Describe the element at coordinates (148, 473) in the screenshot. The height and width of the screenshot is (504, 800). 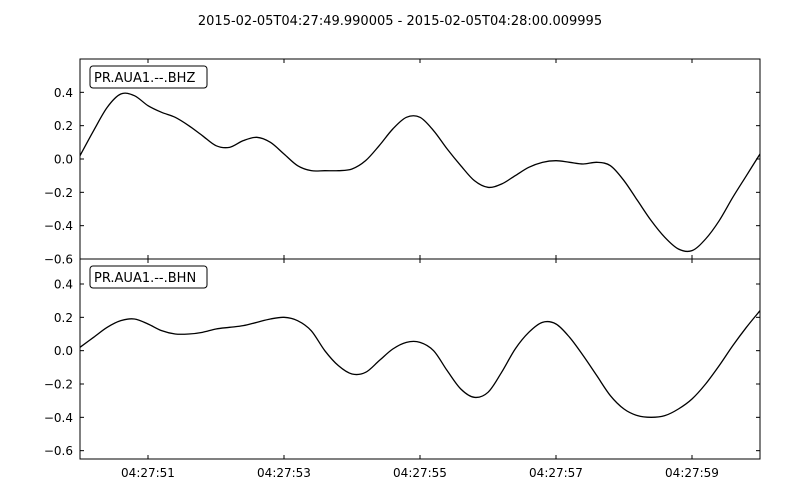
I see `x-tick-label: 04:27:51` at that location.